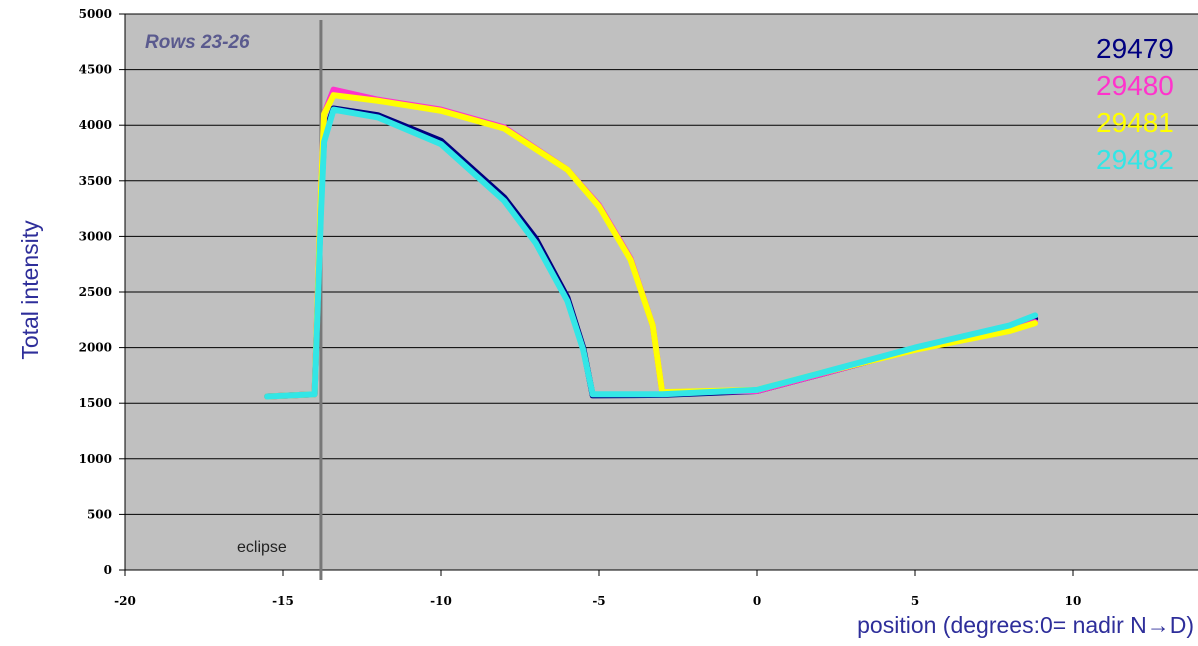  What do you see at coordinates (108, 570) in the screenshot?
I see `y-tick-label: 0` at bounding box center [108, 570].